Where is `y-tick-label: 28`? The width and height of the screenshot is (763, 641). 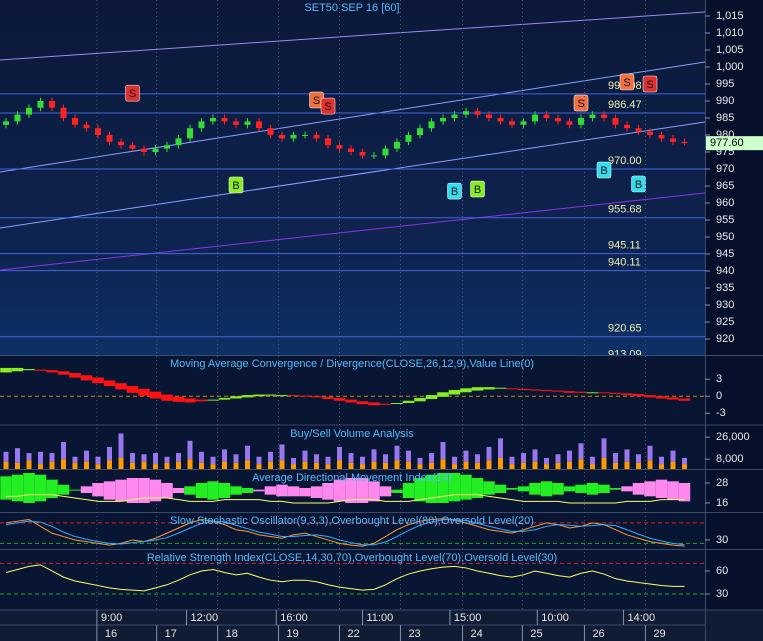
y-tick-label: 28 is located at coordinates (722, 483).